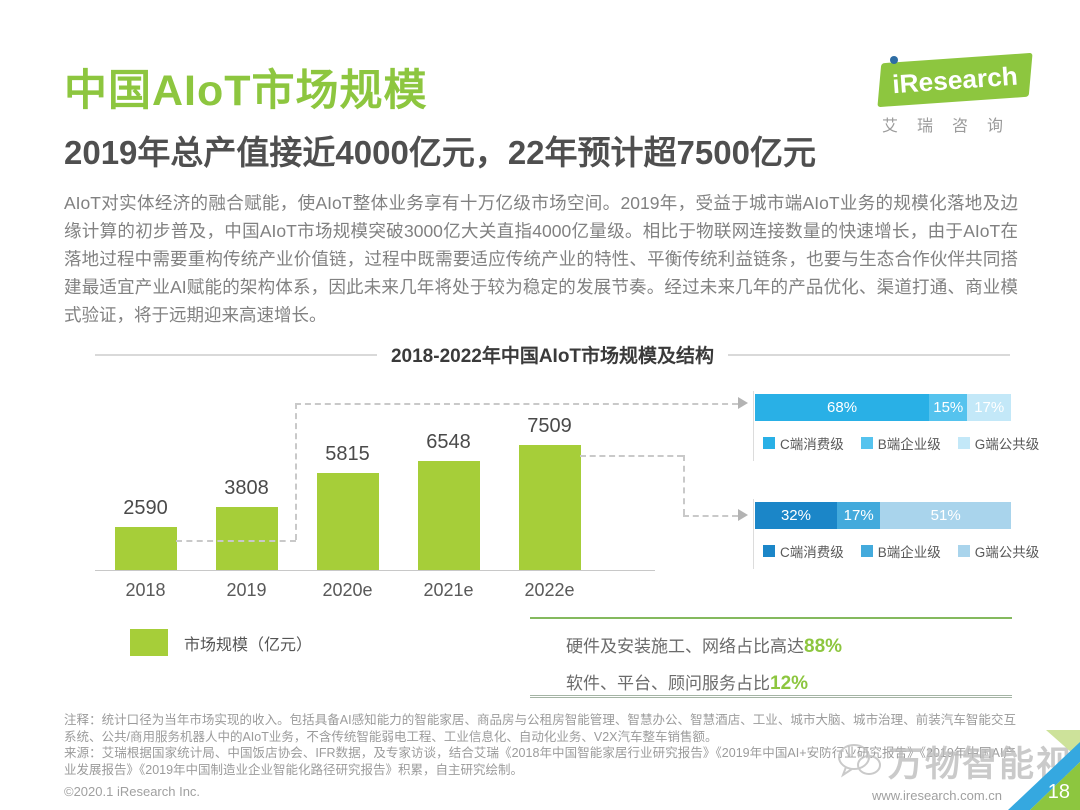  I want to click on legend-swatch-green, so click(149, 642).